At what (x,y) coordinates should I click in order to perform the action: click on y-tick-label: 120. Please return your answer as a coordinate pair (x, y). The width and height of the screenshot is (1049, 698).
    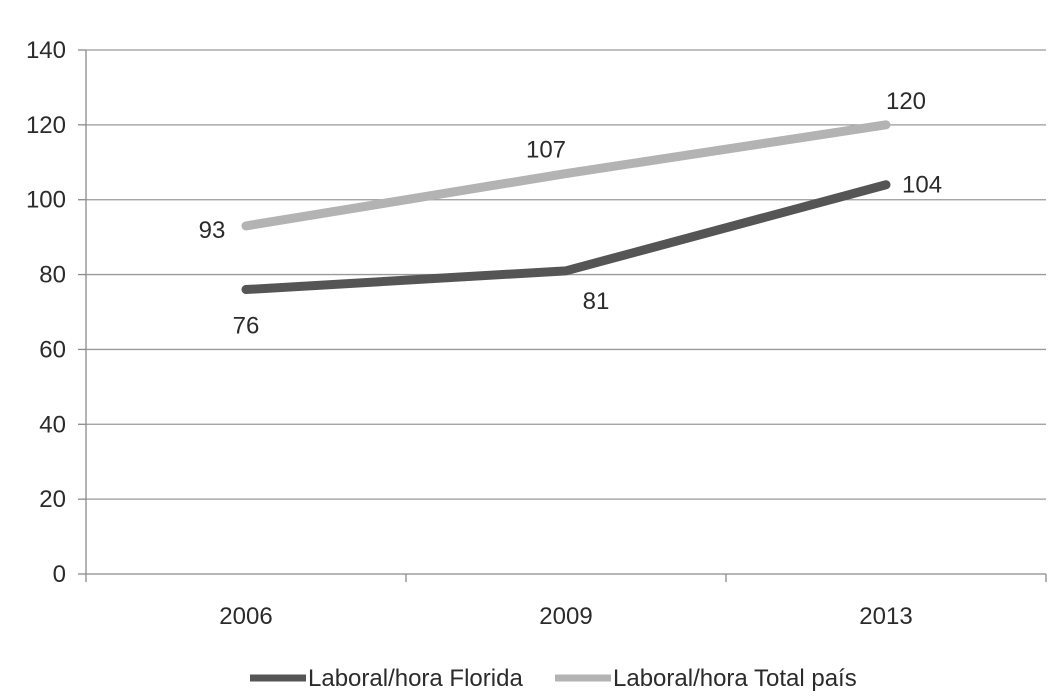
    Looking at the image, I should click on (46, 125).